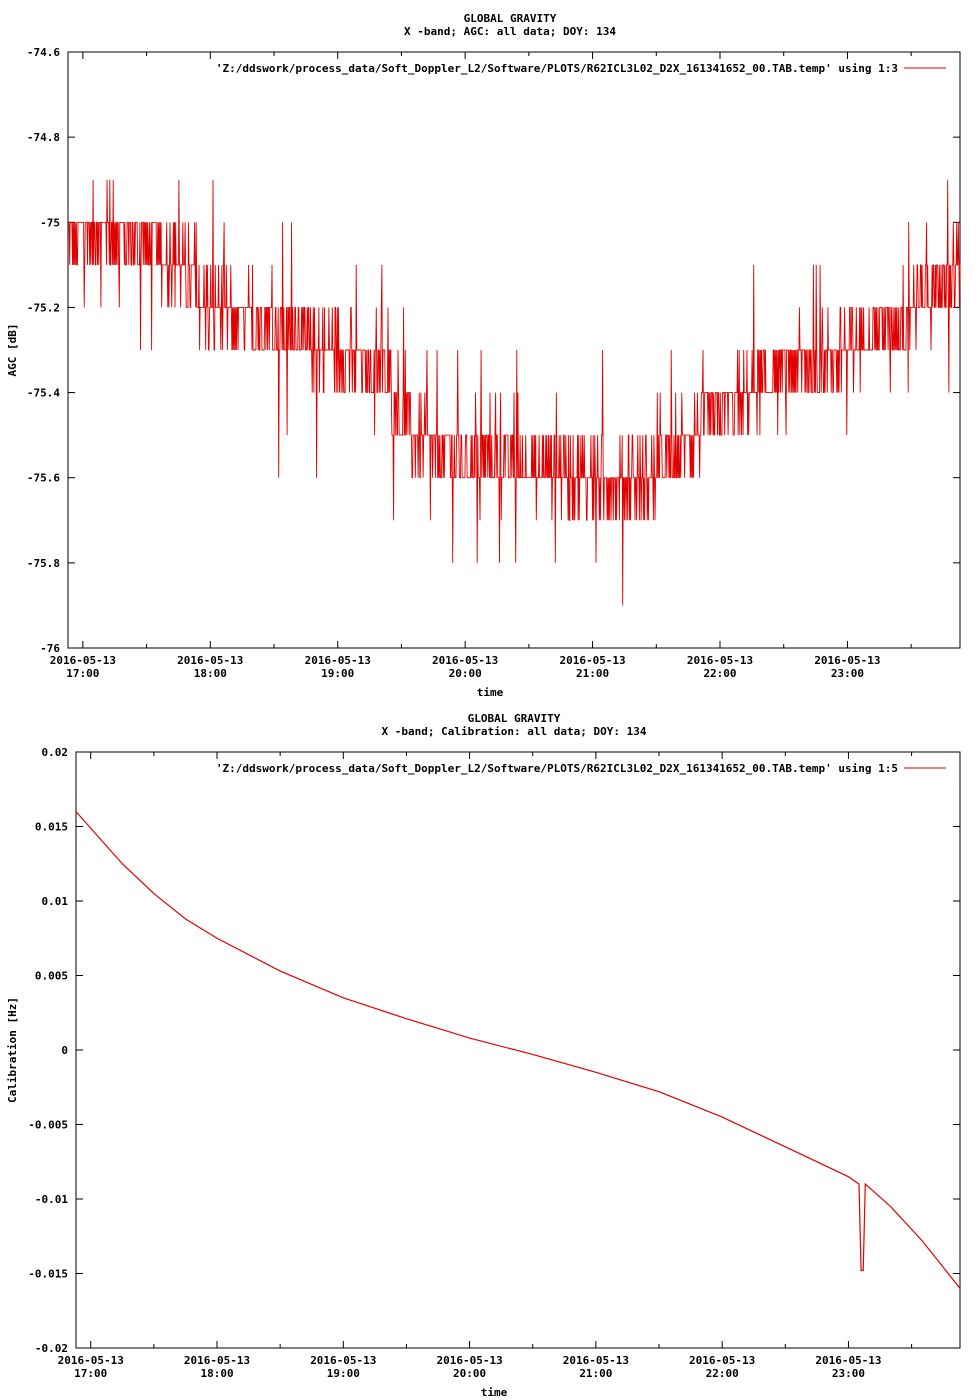  Describe the element at coordinates (514, 731) in the screenshot. I see `chart-subtitle: X -band; Calibration: all data; DOY: 134` at that location.